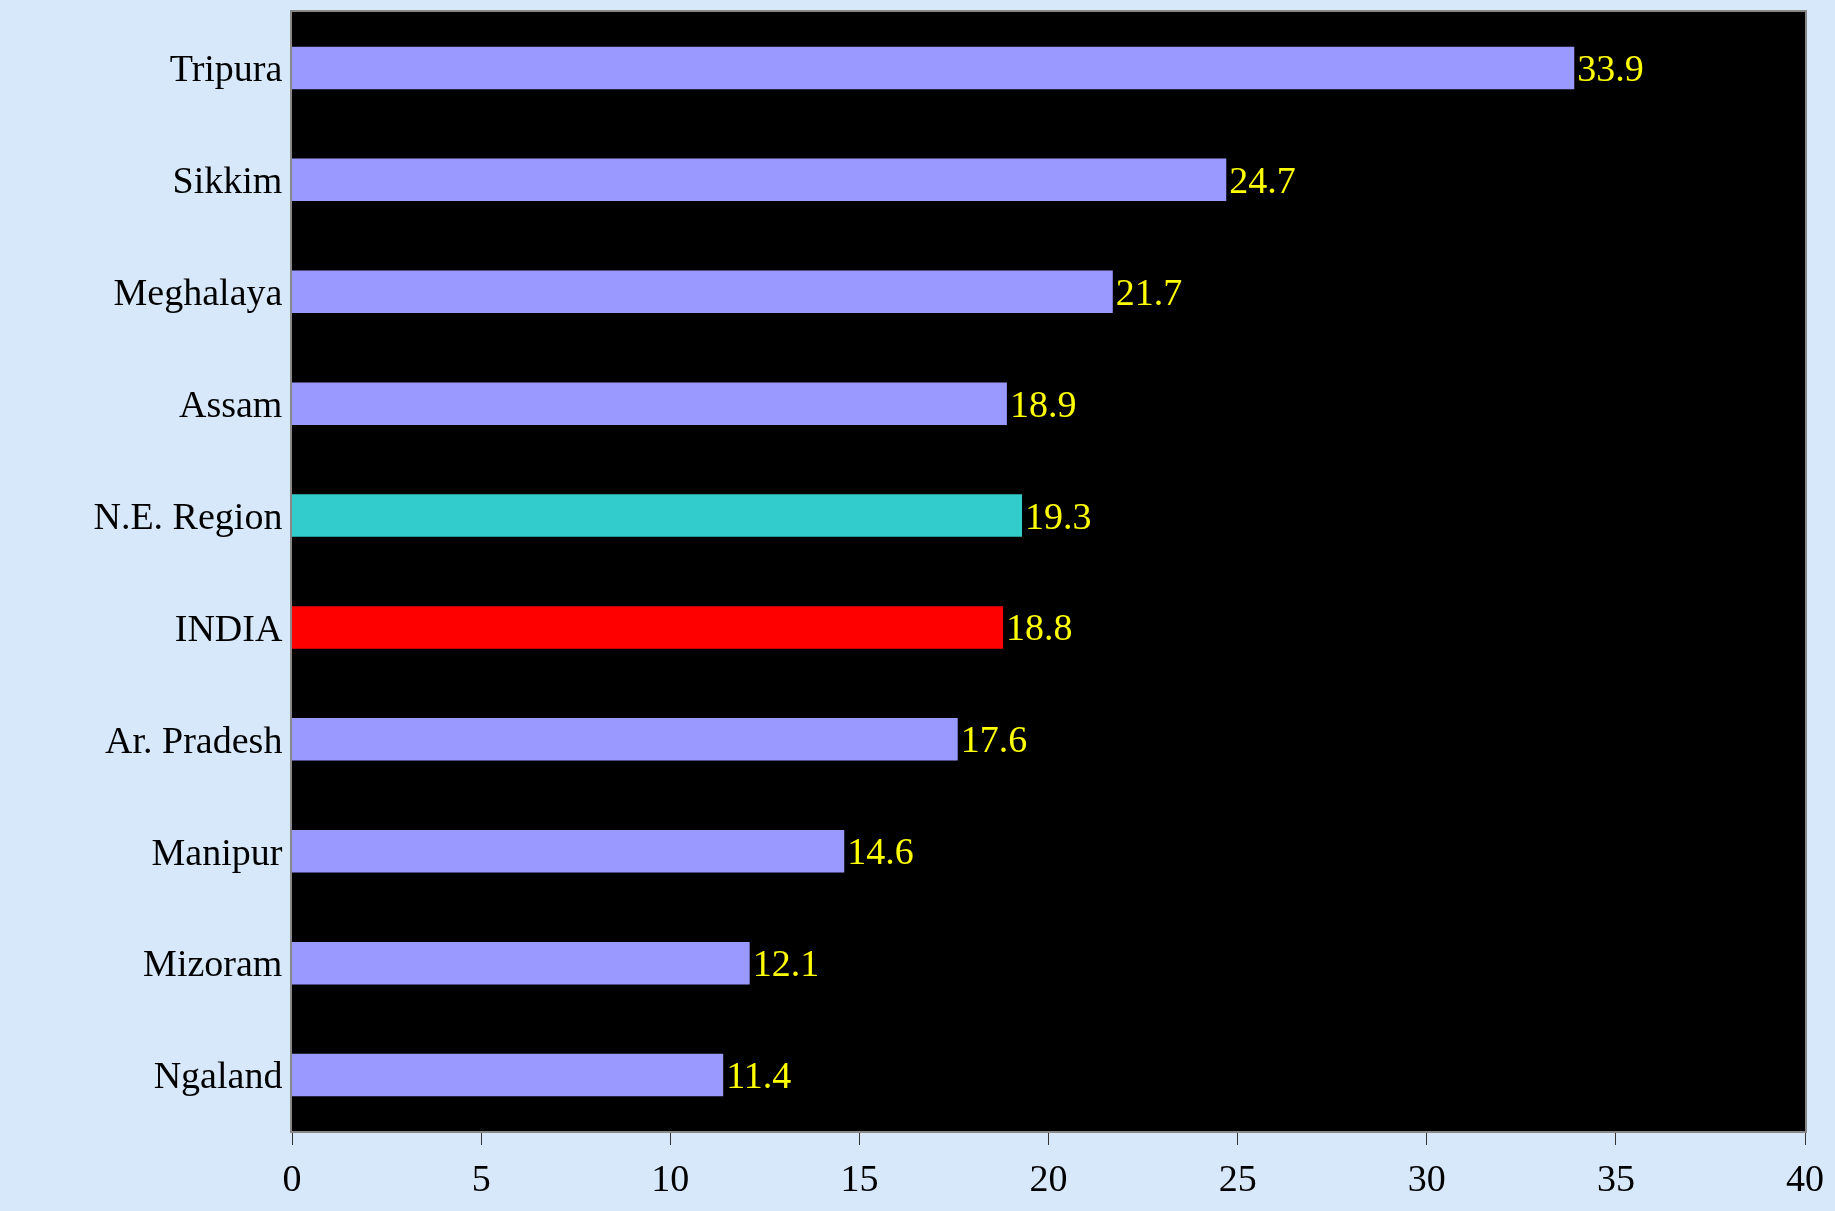  I want to click on data-label: 12.1, so click(786, 963).